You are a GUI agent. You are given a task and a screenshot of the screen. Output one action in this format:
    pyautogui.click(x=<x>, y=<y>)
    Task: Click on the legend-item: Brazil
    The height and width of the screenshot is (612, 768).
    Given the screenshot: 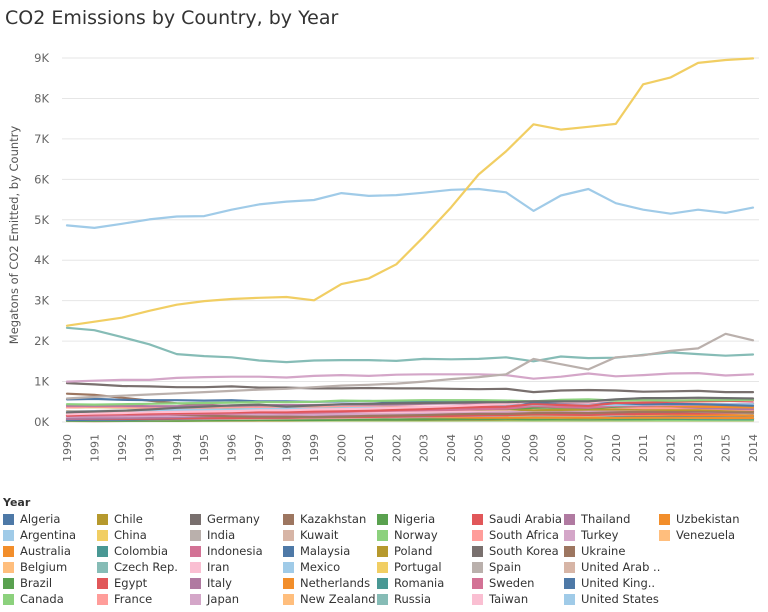 What is the action you would take?
    pyautogui.click(x=27, y=583)
    